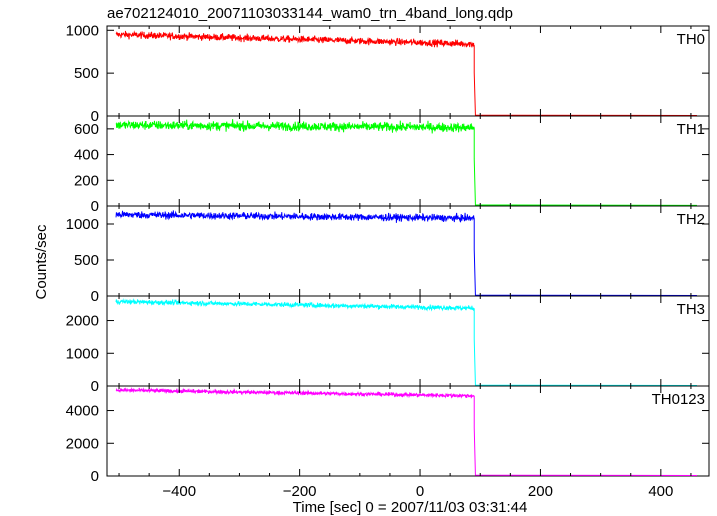  I want to click on x-tick-label: 400, so click(660, 491).